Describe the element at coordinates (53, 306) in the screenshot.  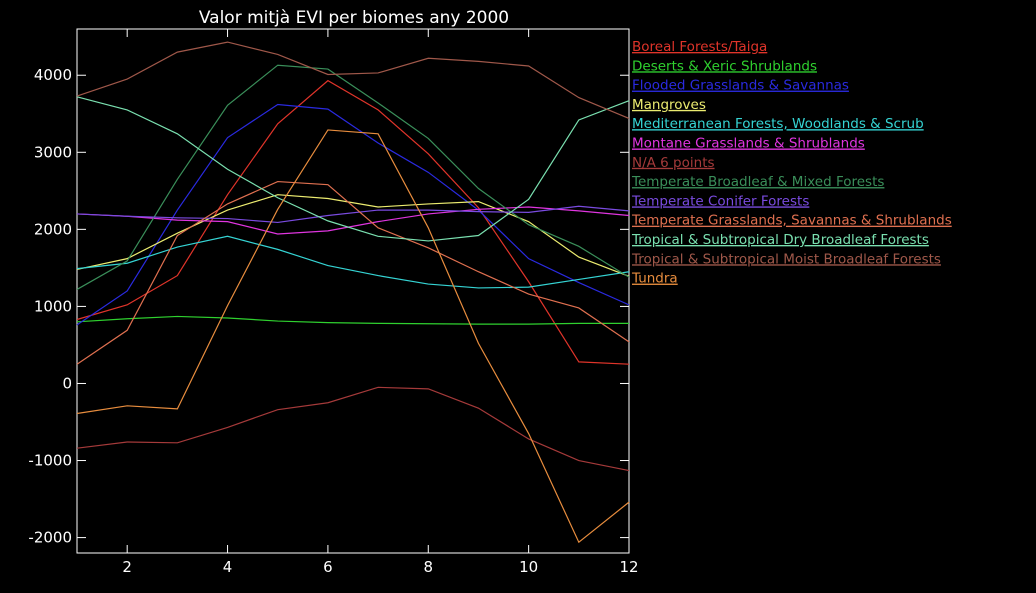
I see `y-tick-label: 1000` at that location.